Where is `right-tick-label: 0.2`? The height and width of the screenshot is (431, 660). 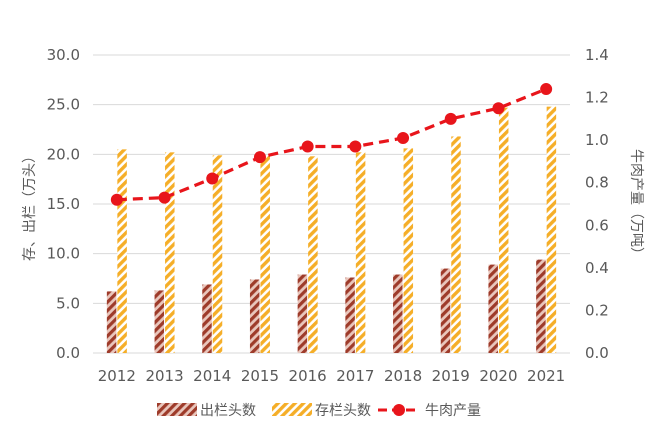
right-tick-label: 0.2 is located at coordinates (597, 310).